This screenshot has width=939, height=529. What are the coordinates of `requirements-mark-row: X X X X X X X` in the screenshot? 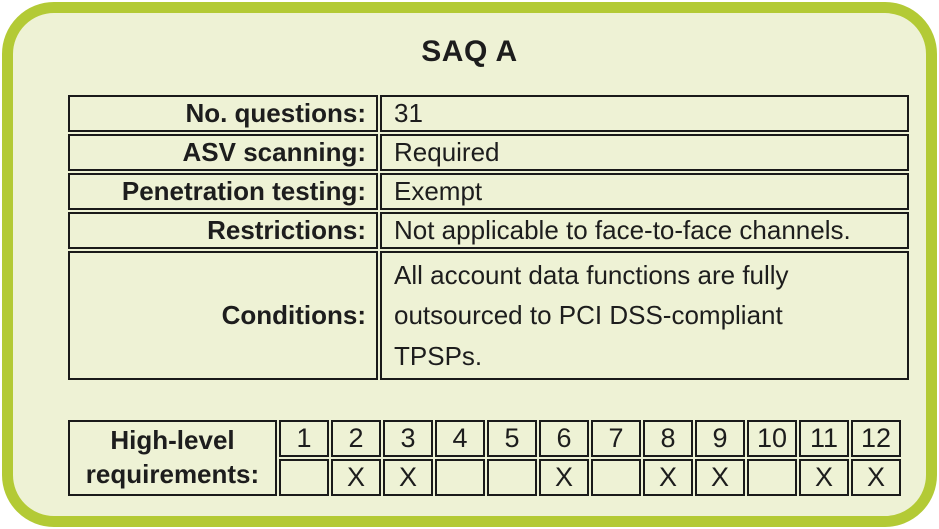 It's located at (484, 477).